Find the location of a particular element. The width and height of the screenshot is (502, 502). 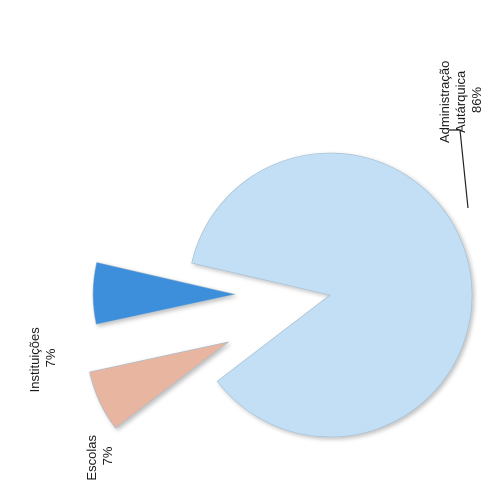

slice-label-administracao: Administração Autárquica 86% is located at coordinates (460, 100).